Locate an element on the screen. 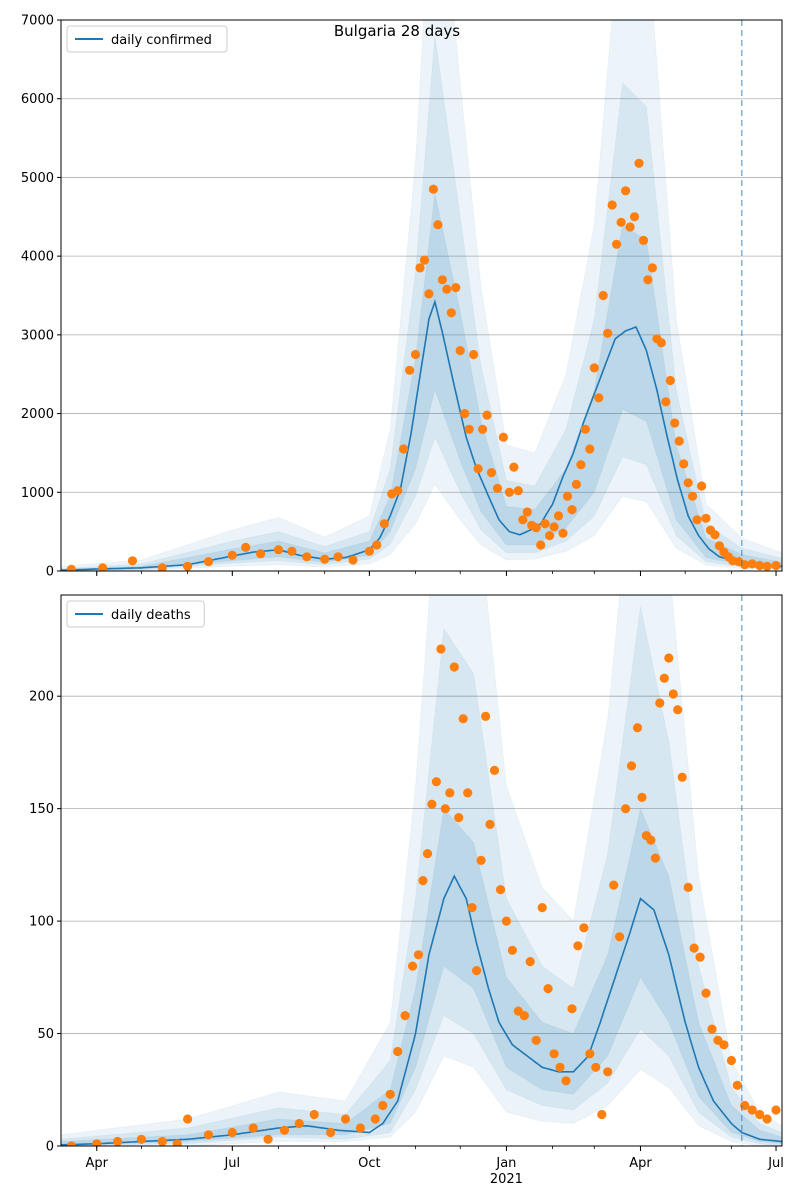 This screenshot has height=1204, width=800. y-tick-label: 7000 is located at coordinates (37, 21).